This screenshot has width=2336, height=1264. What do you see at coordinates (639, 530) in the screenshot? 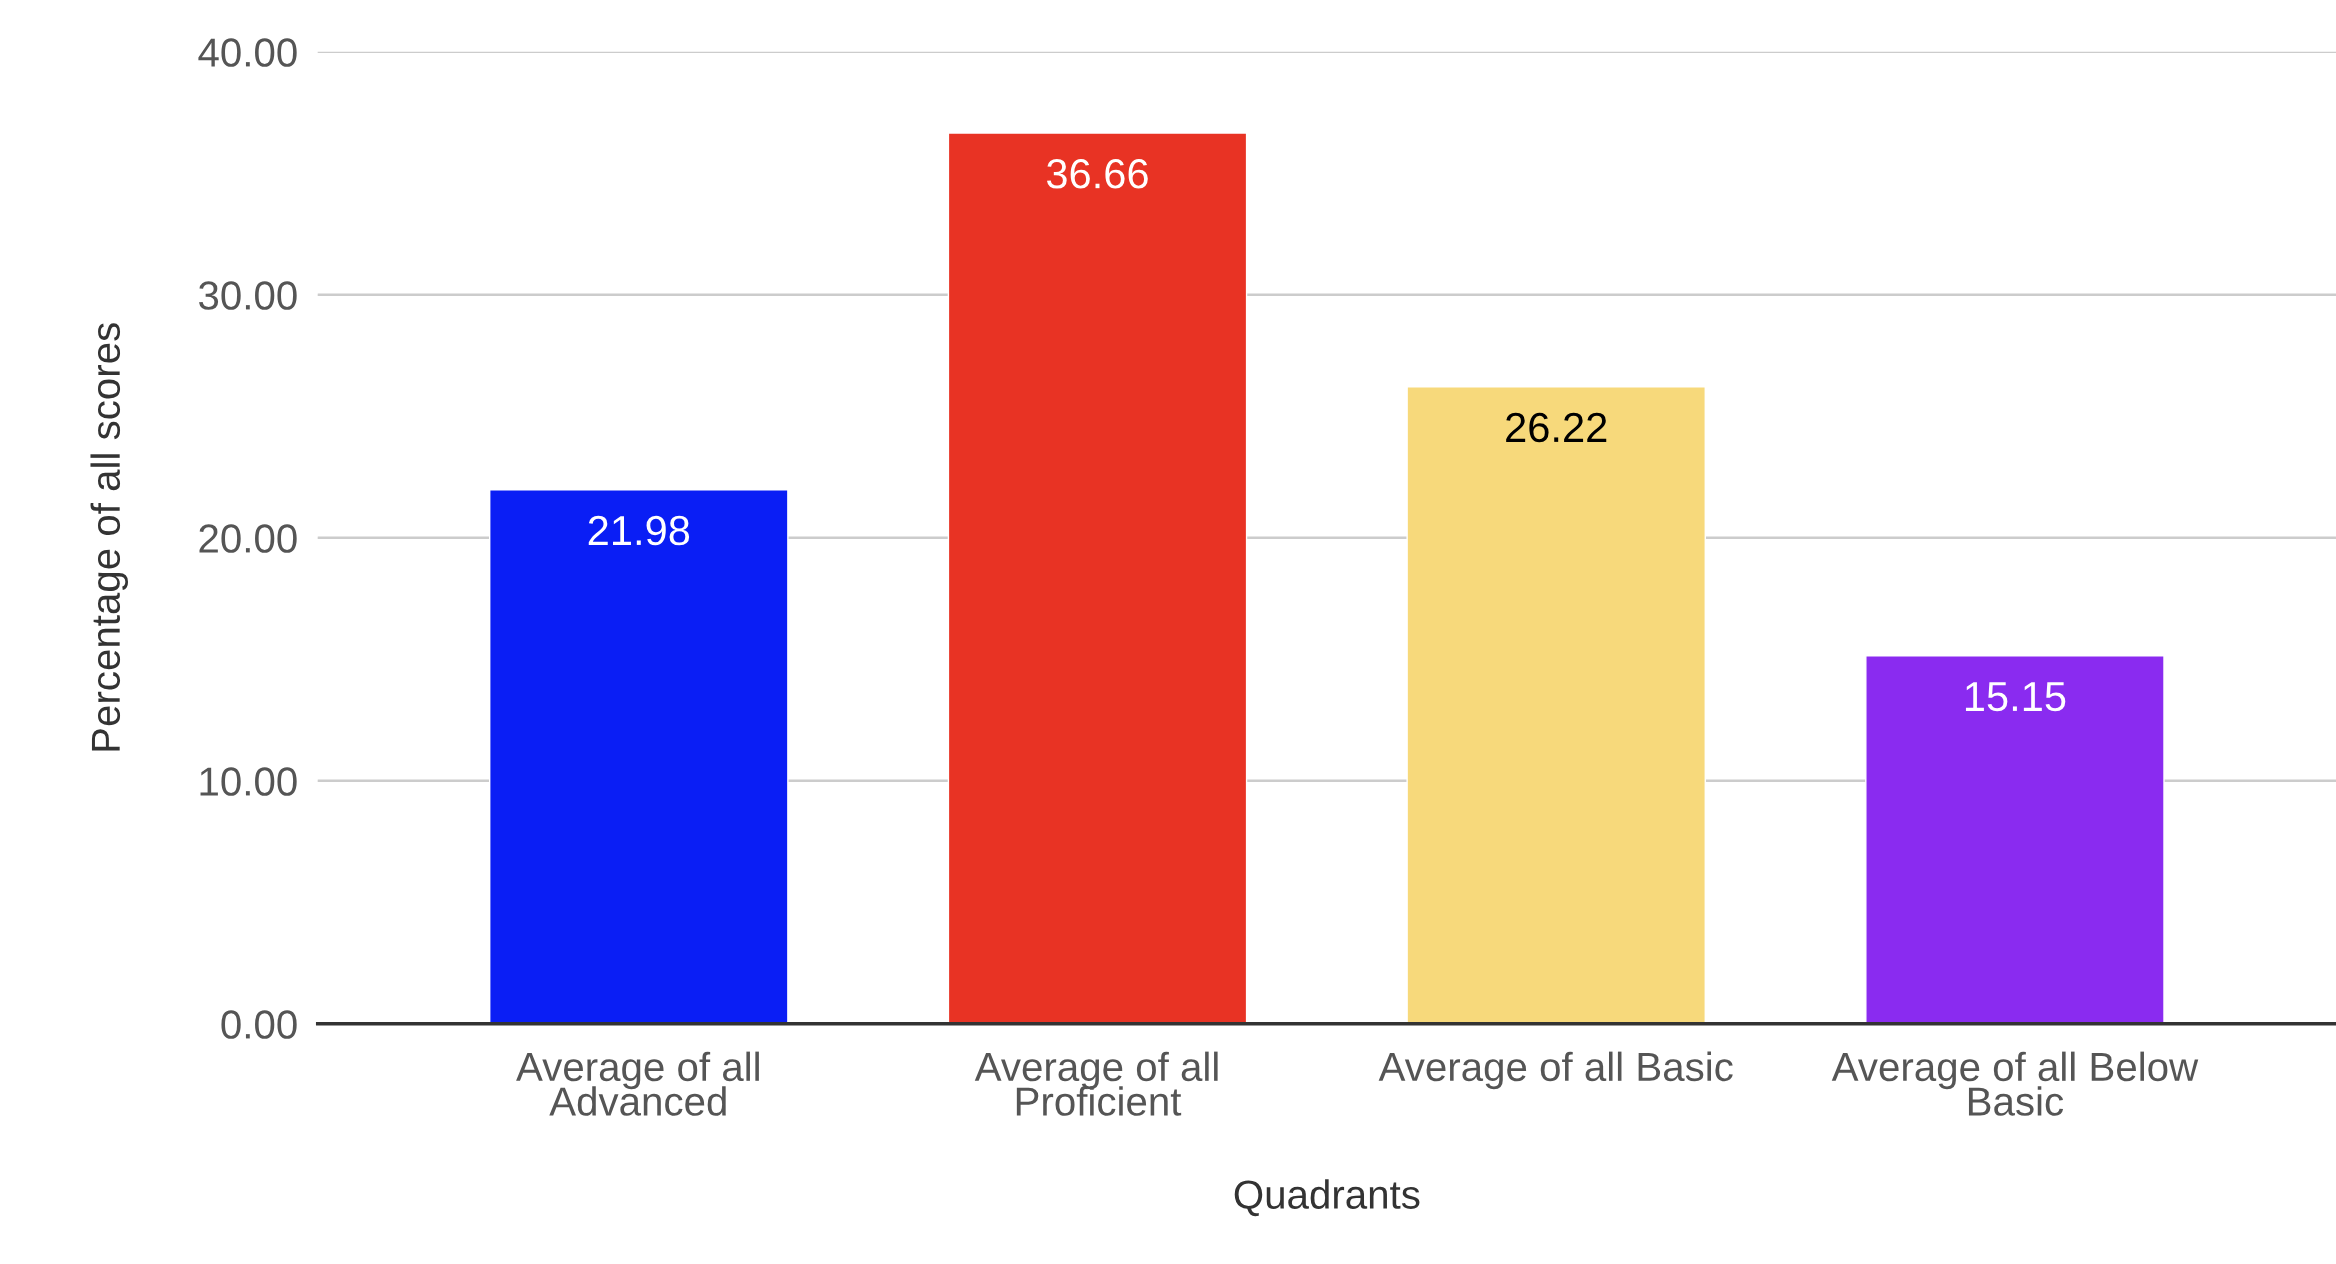
I see `data-label: 21.98` at bounding box center [639, 530].